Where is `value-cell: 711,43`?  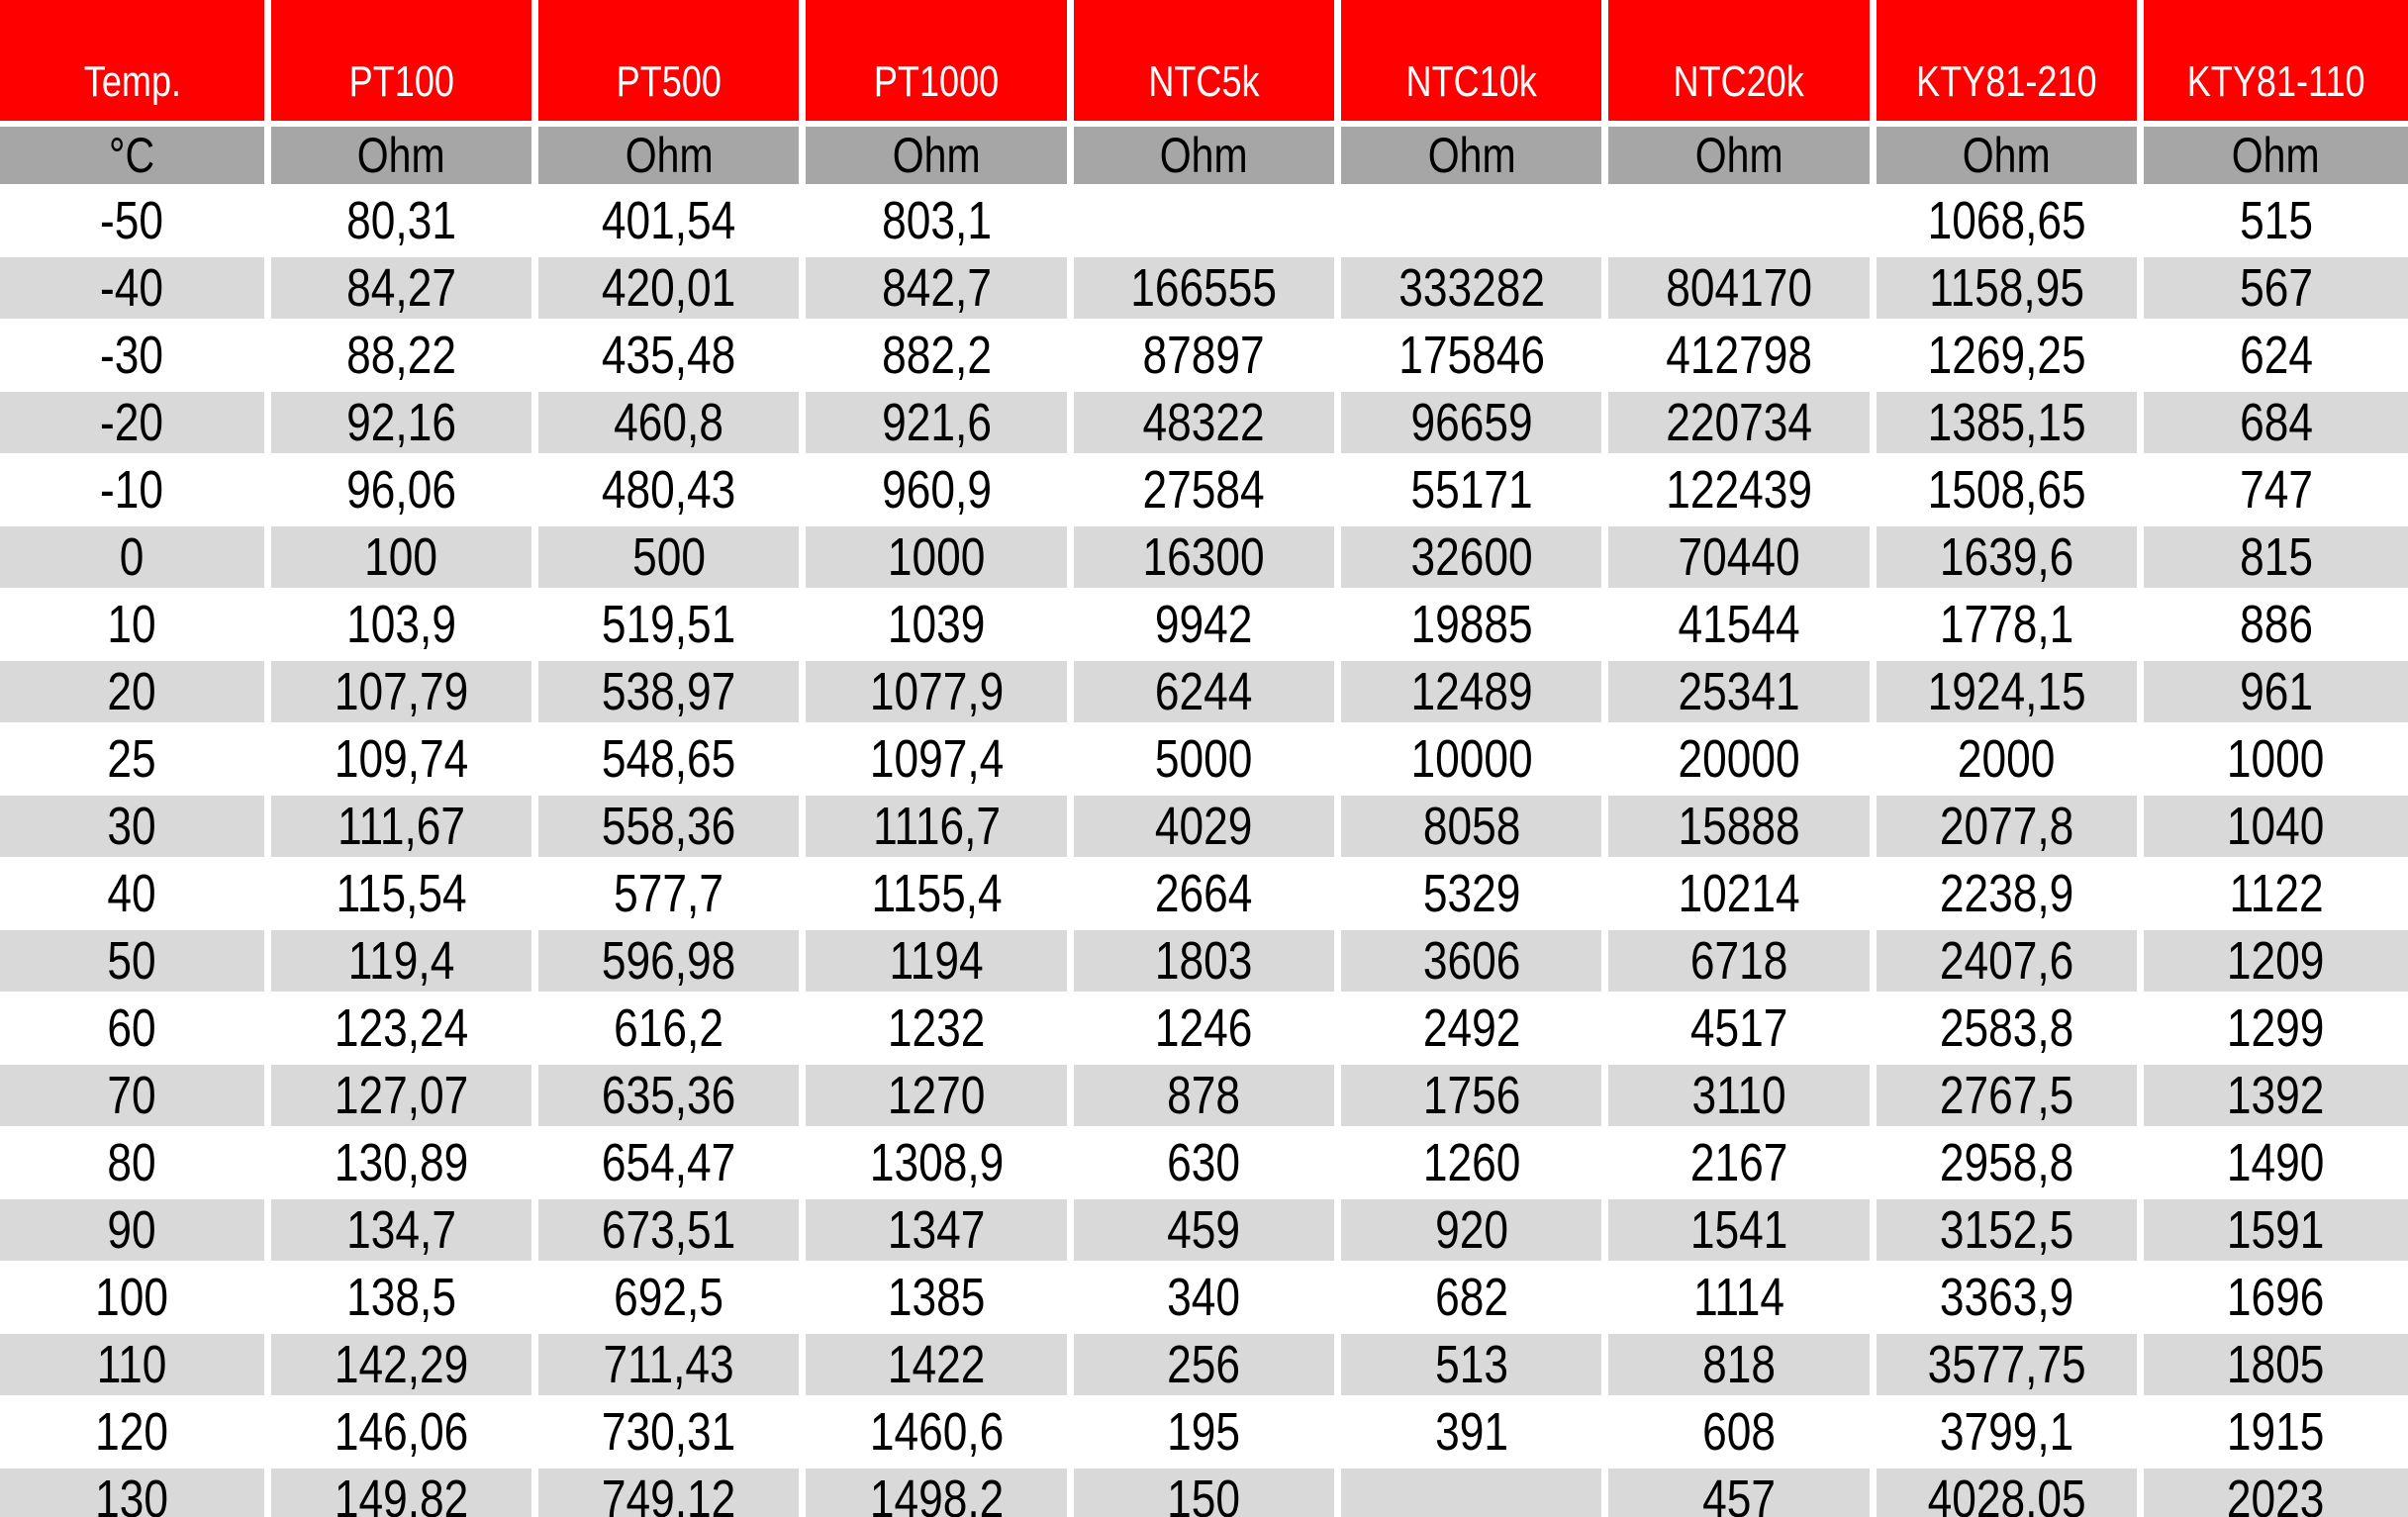 value-cell: 711,43 is located at coordinates (670, 1366).